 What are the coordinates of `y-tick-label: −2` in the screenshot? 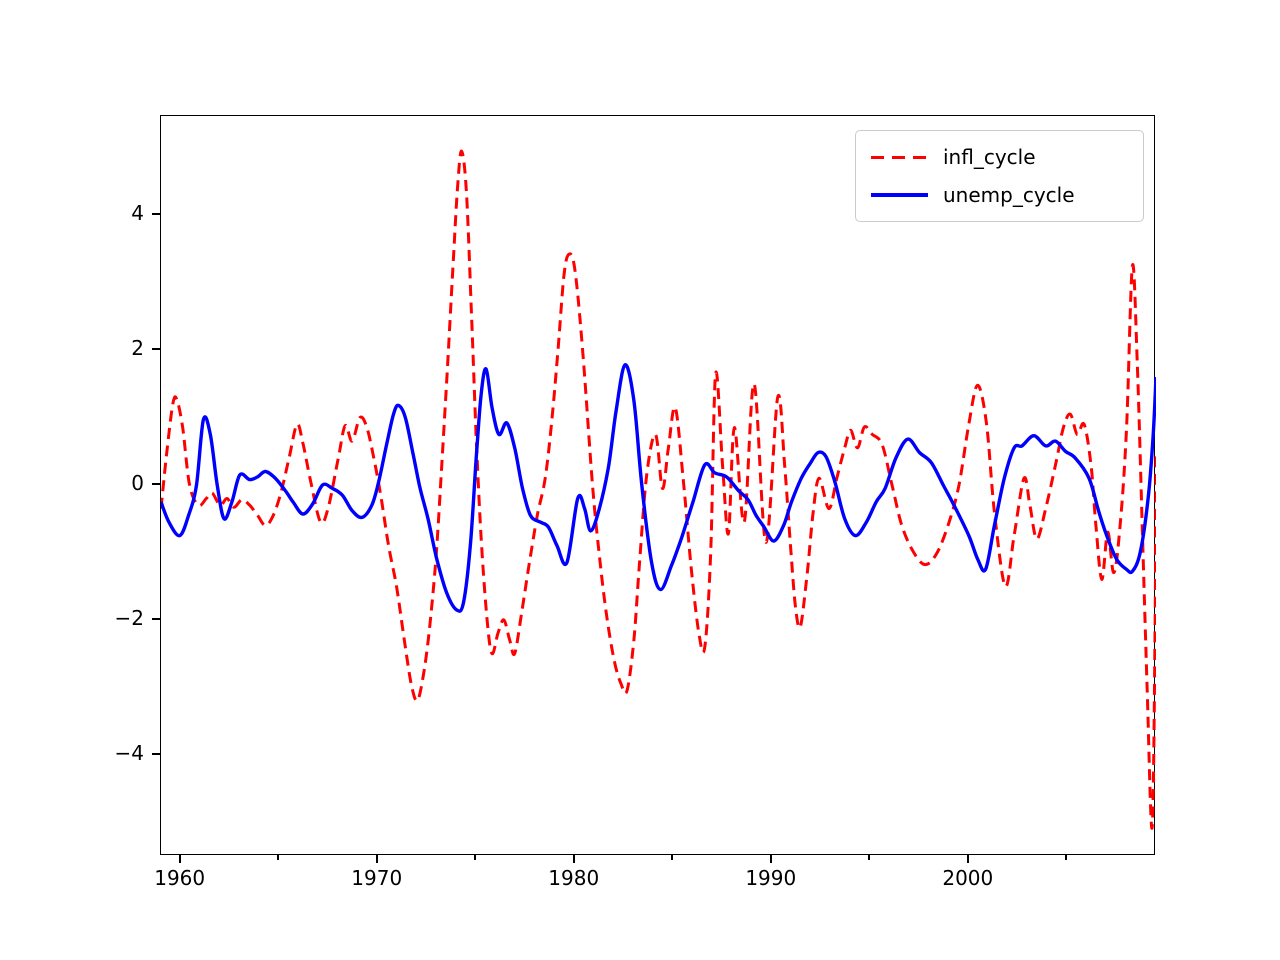 It's located at (129, 617).